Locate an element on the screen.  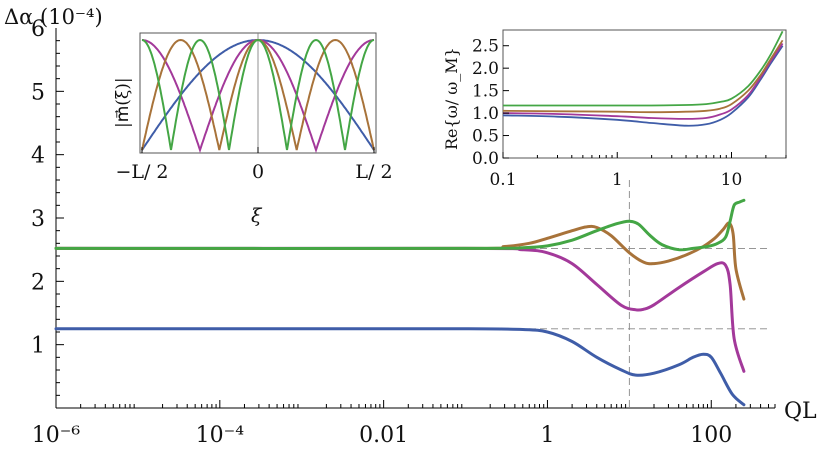
inset-right-line-brown is located at coordinates (643, 76).